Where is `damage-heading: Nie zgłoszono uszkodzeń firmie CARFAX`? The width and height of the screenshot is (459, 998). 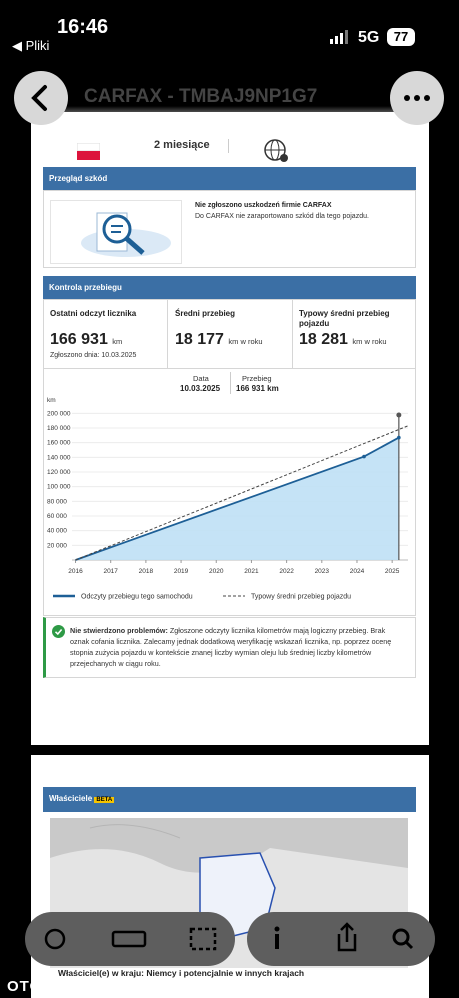 damage-heading: Nie zgłoszono uszkodzeń firmie CARFAX is located at coordinates (263, 205).